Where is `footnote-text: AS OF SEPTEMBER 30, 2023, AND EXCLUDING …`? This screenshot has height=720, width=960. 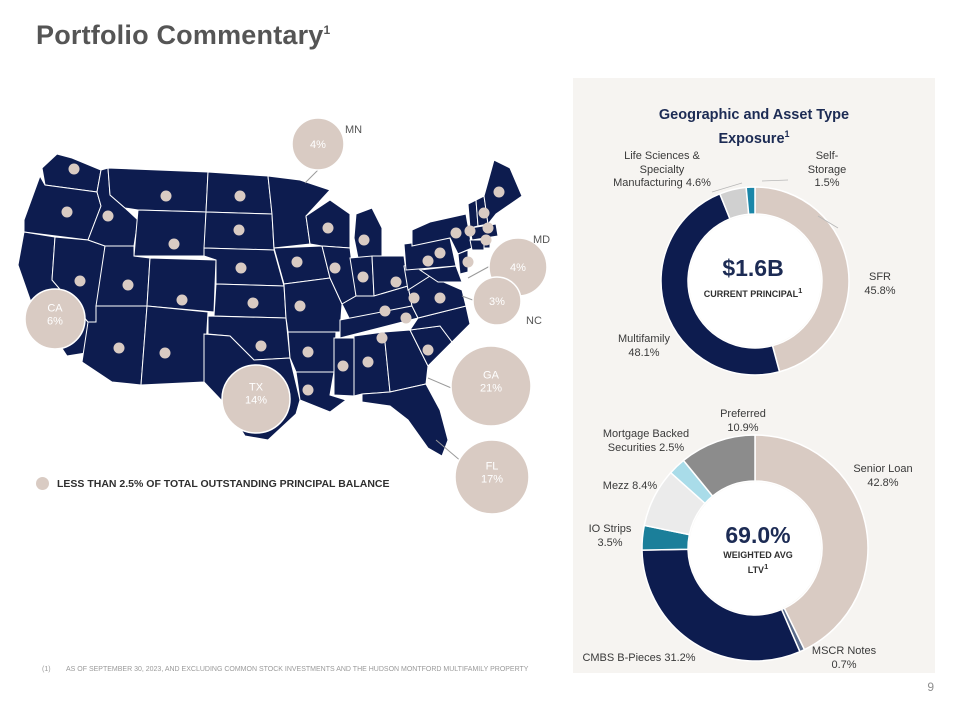
footnote-text: AS OF SEPTEMBER 30, 2023, AND EXCLUDING … is located at coordinates (297, 669).